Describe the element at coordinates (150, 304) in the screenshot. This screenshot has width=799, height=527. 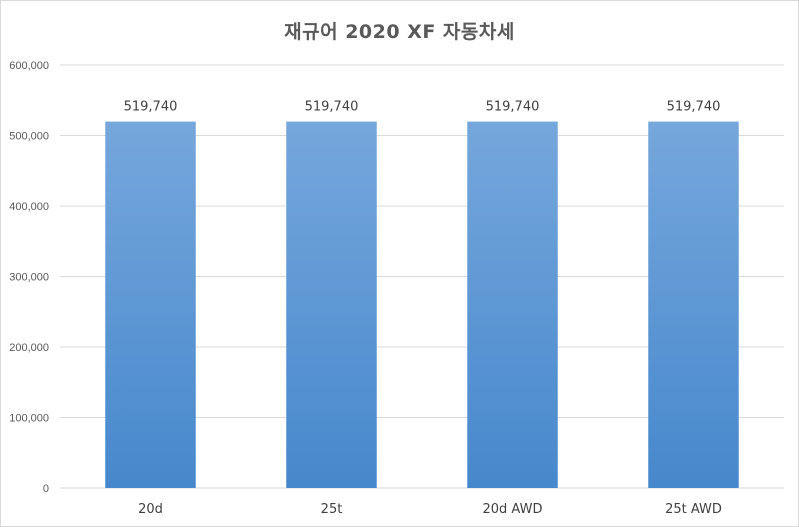
I see `bar-20d` at that location.